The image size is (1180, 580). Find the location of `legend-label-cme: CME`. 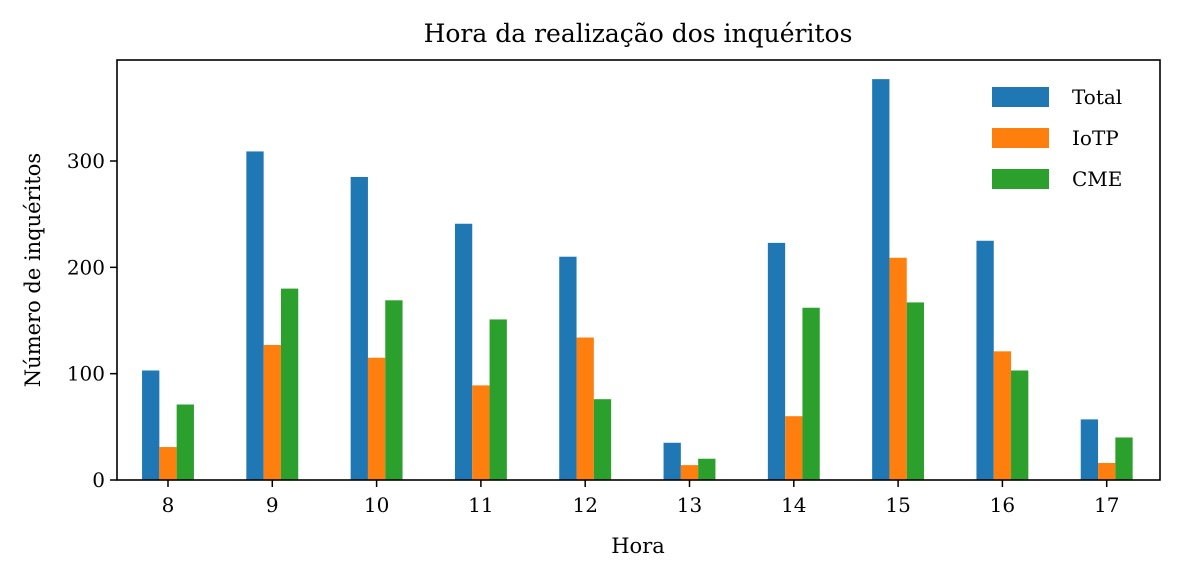

legend-label-cme: CME is located at coordinates (1097, 179).